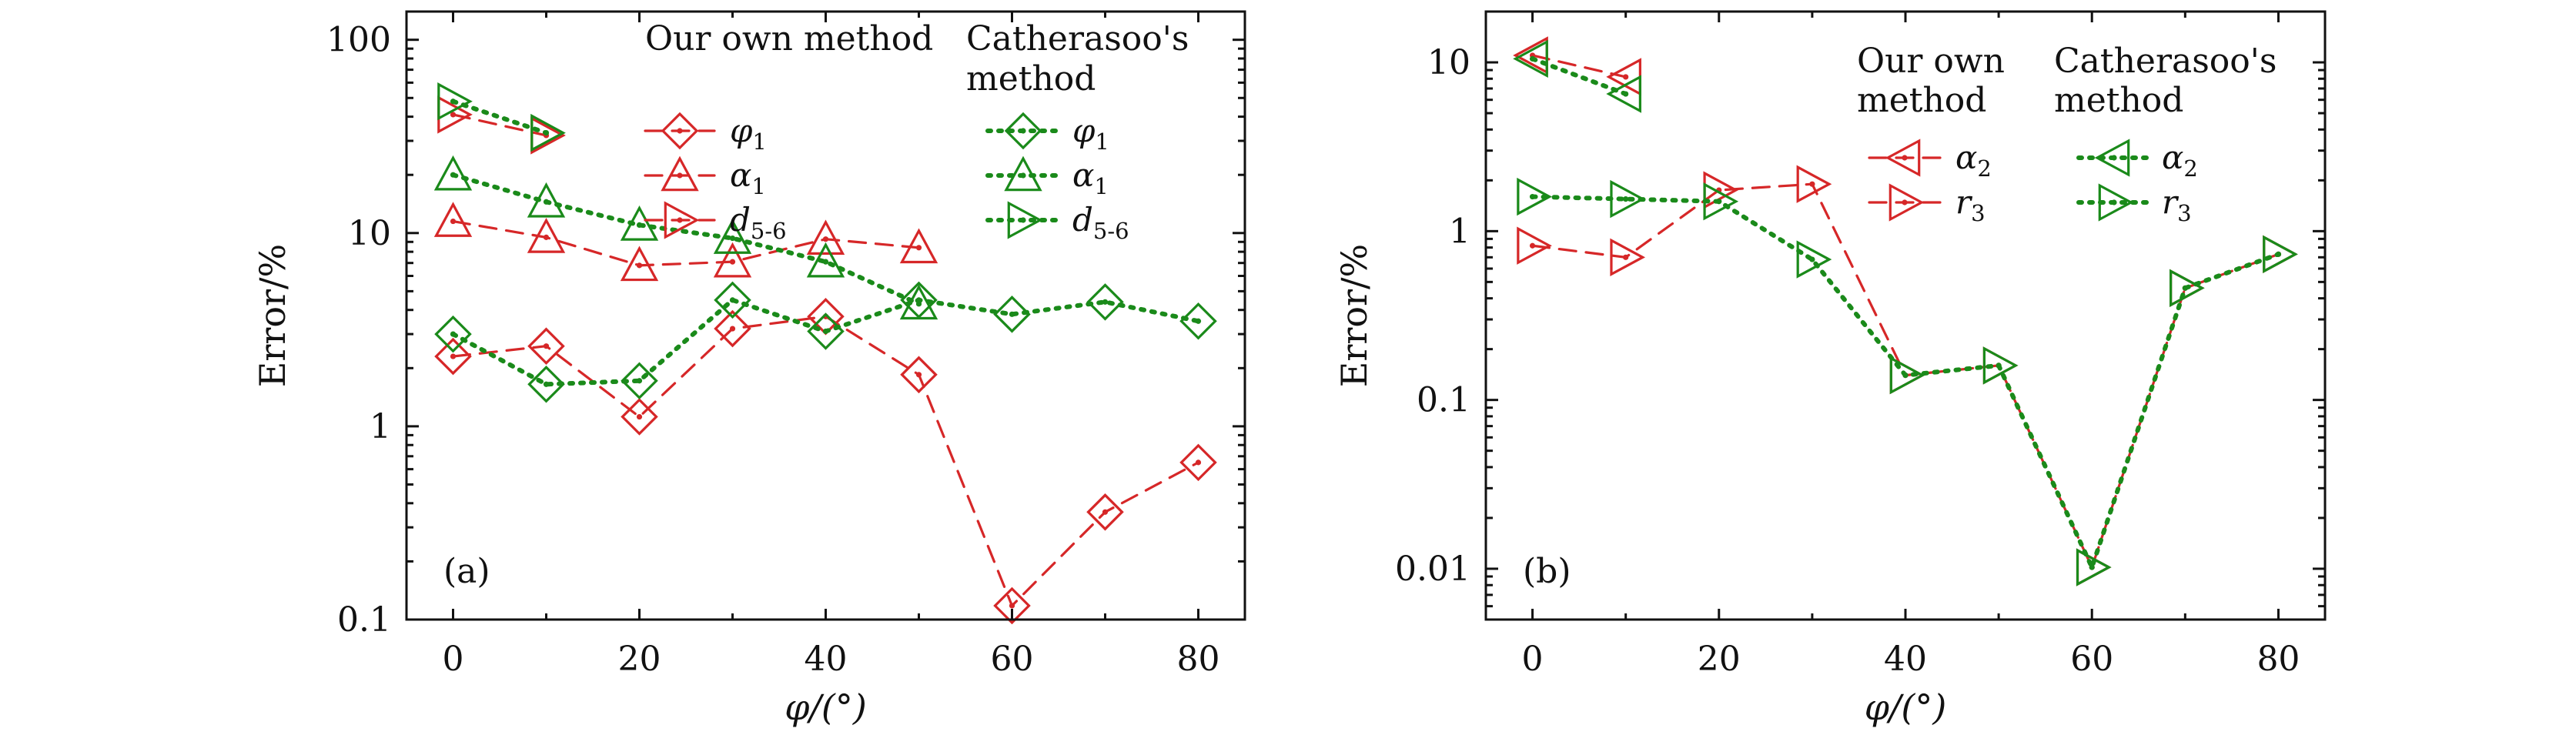 Image resolution: width=2576 pixels, height=735 pixels. Describe the element at coordinates (1078, 38) in the screenshot. I see `legend-group-title: Catherasoo's` at that location.